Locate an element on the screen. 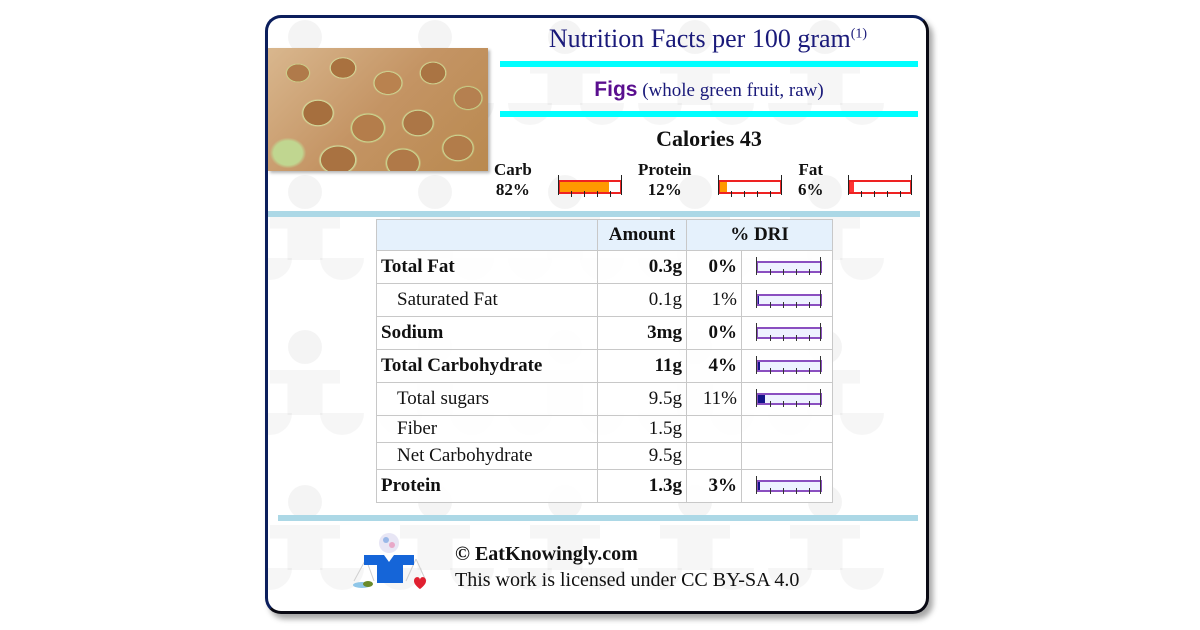  table-row: Sodium 3mg 0% is located at coordinates (604, 333).